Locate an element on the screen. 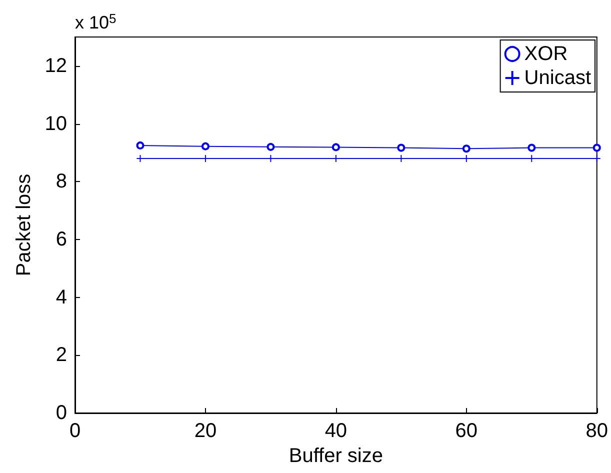  y-axis-title: Packet loss is located at coordinates (23, 225).